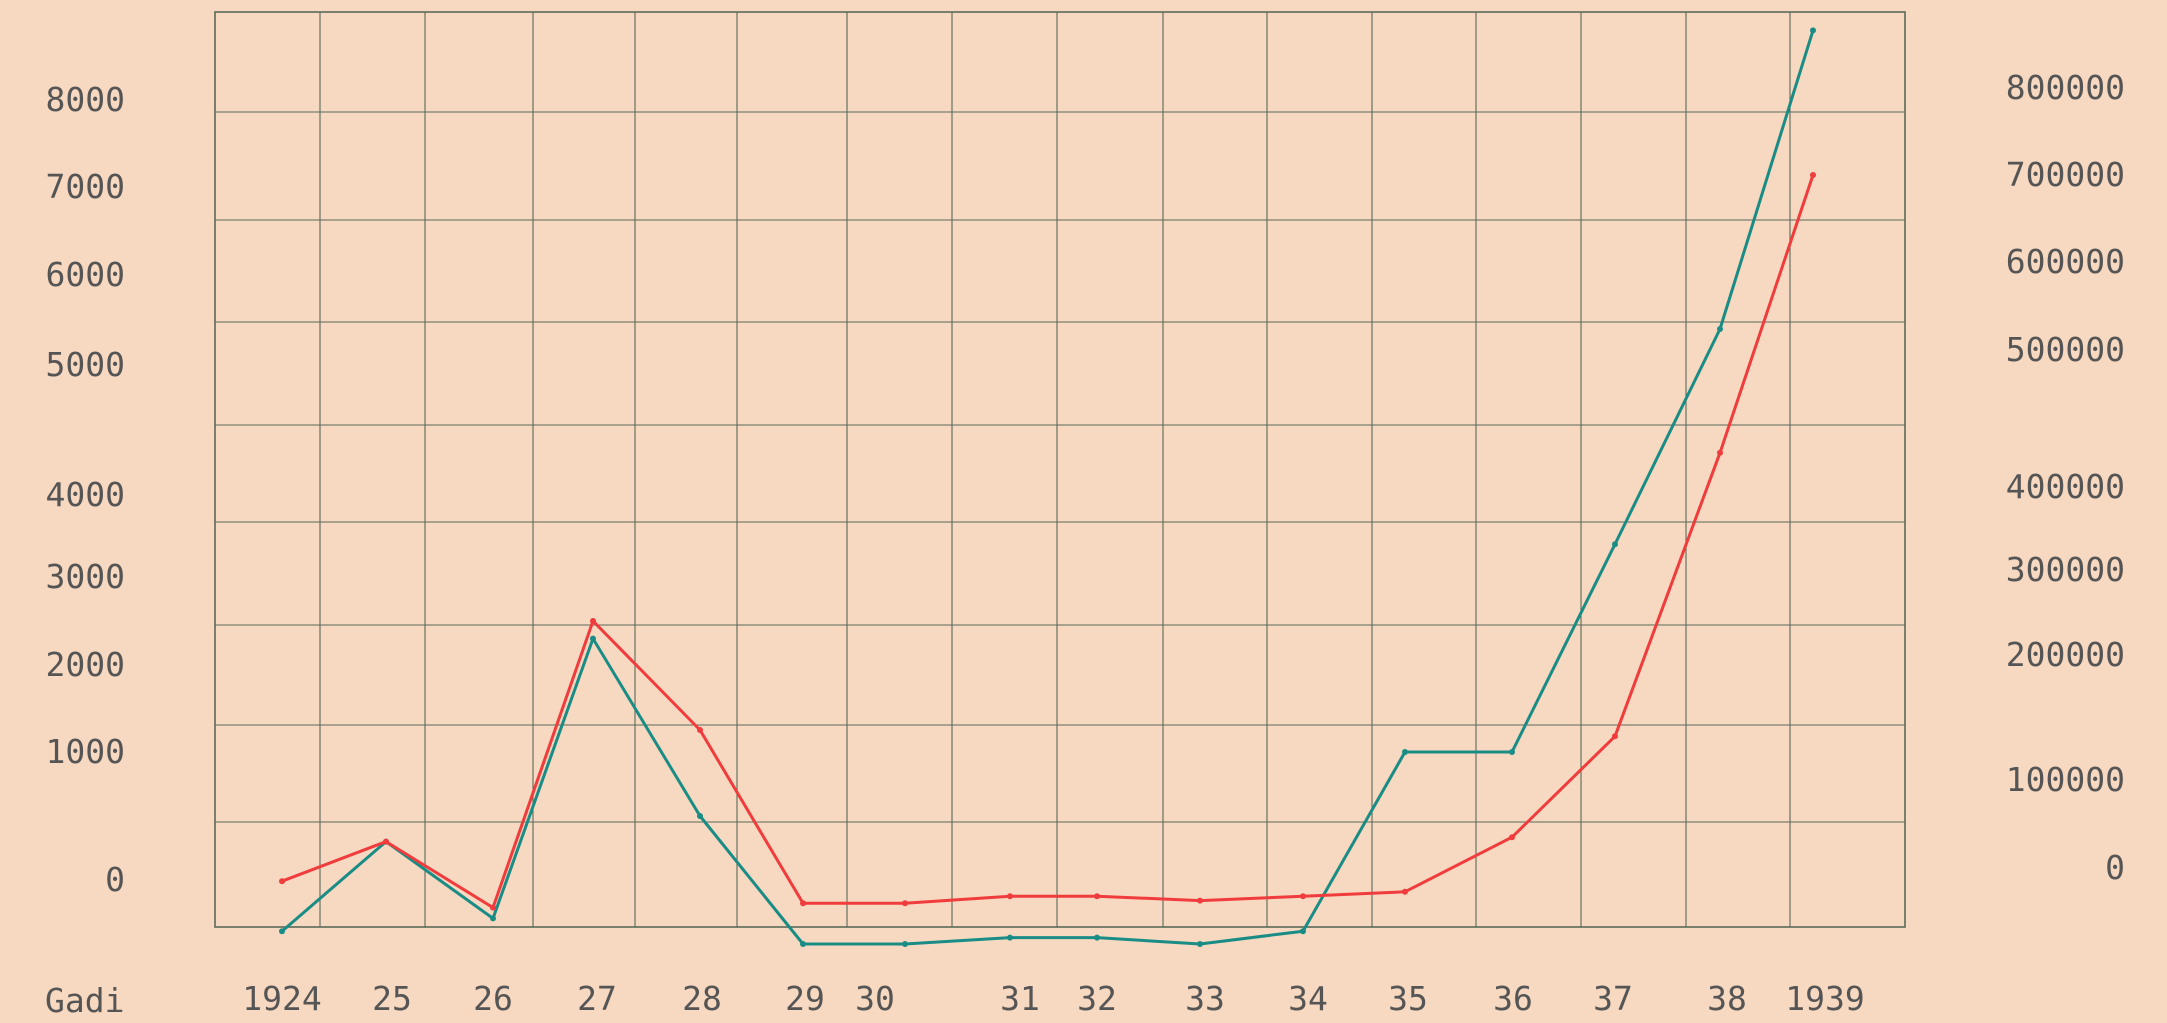  Describe the element at coordinates (85, 664) in the screenshot. I see `left-y-tick-label: 2000` at that location.